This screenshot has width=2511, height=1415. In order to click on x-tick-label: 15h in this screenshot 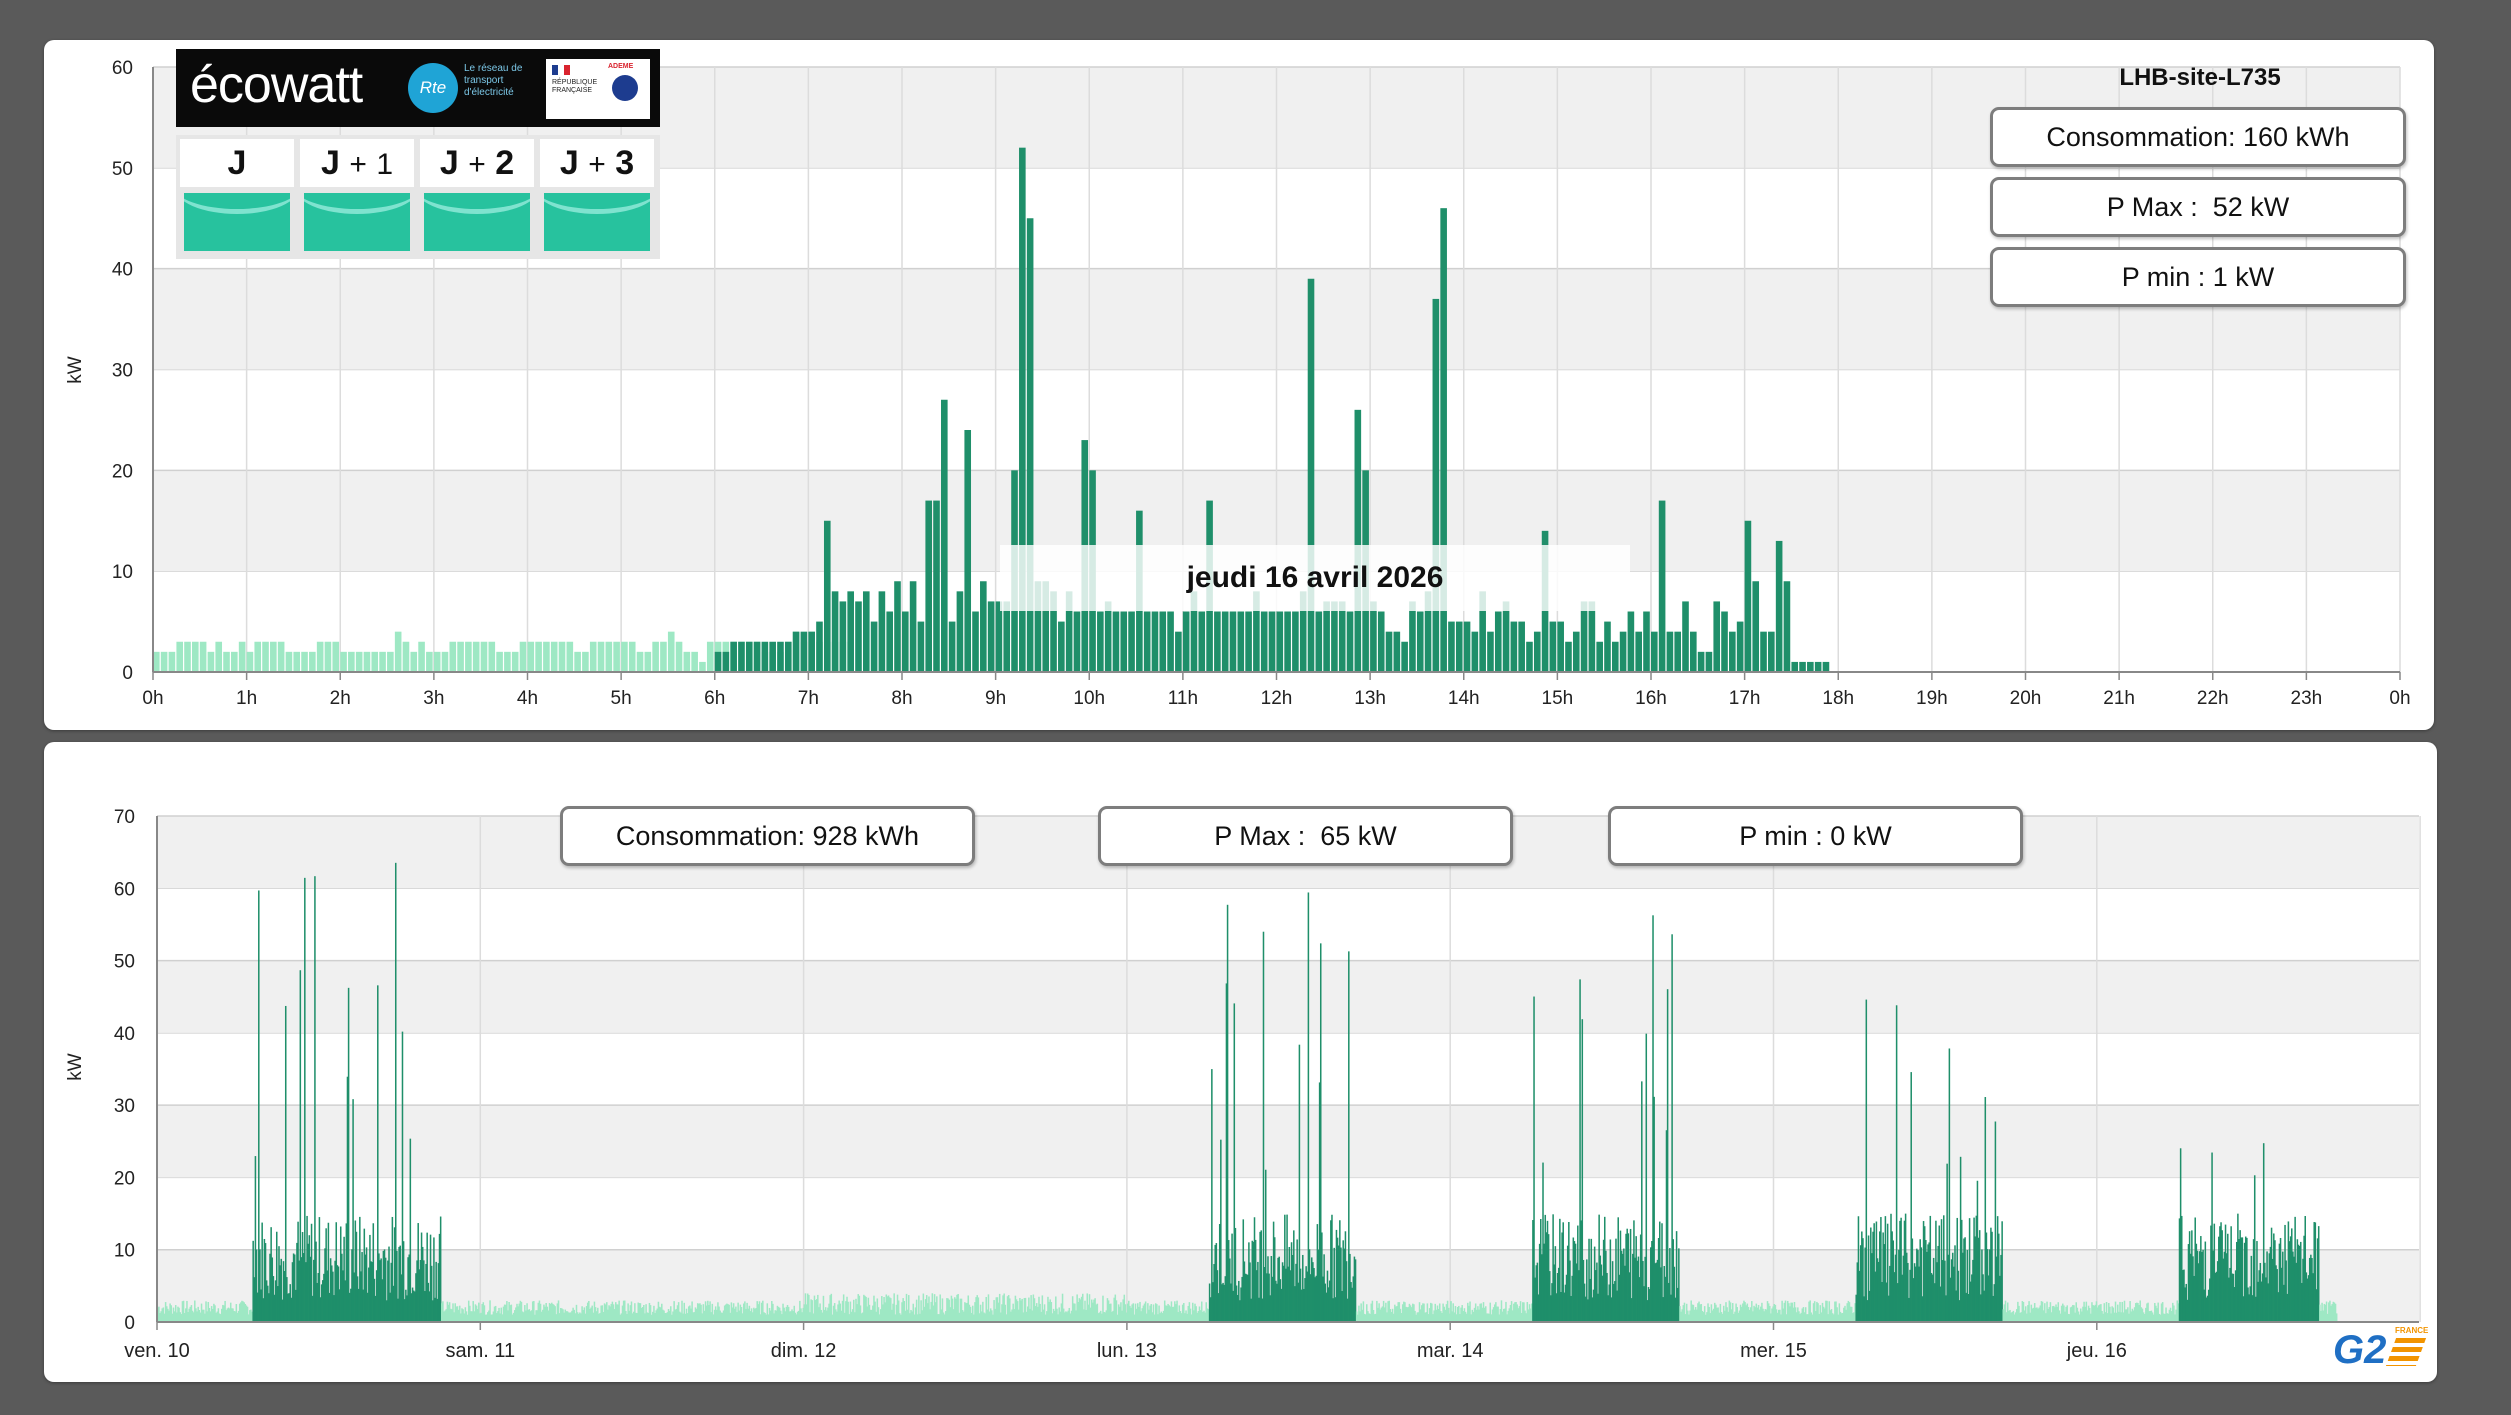, I will do `click(1558, 698)`.